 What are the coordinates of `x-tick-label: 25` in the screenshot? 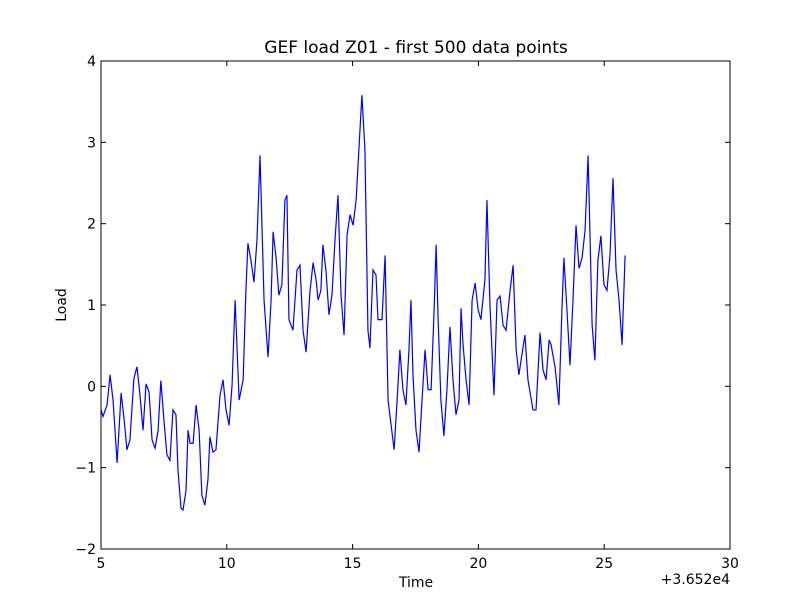 It's located at (604, 564).